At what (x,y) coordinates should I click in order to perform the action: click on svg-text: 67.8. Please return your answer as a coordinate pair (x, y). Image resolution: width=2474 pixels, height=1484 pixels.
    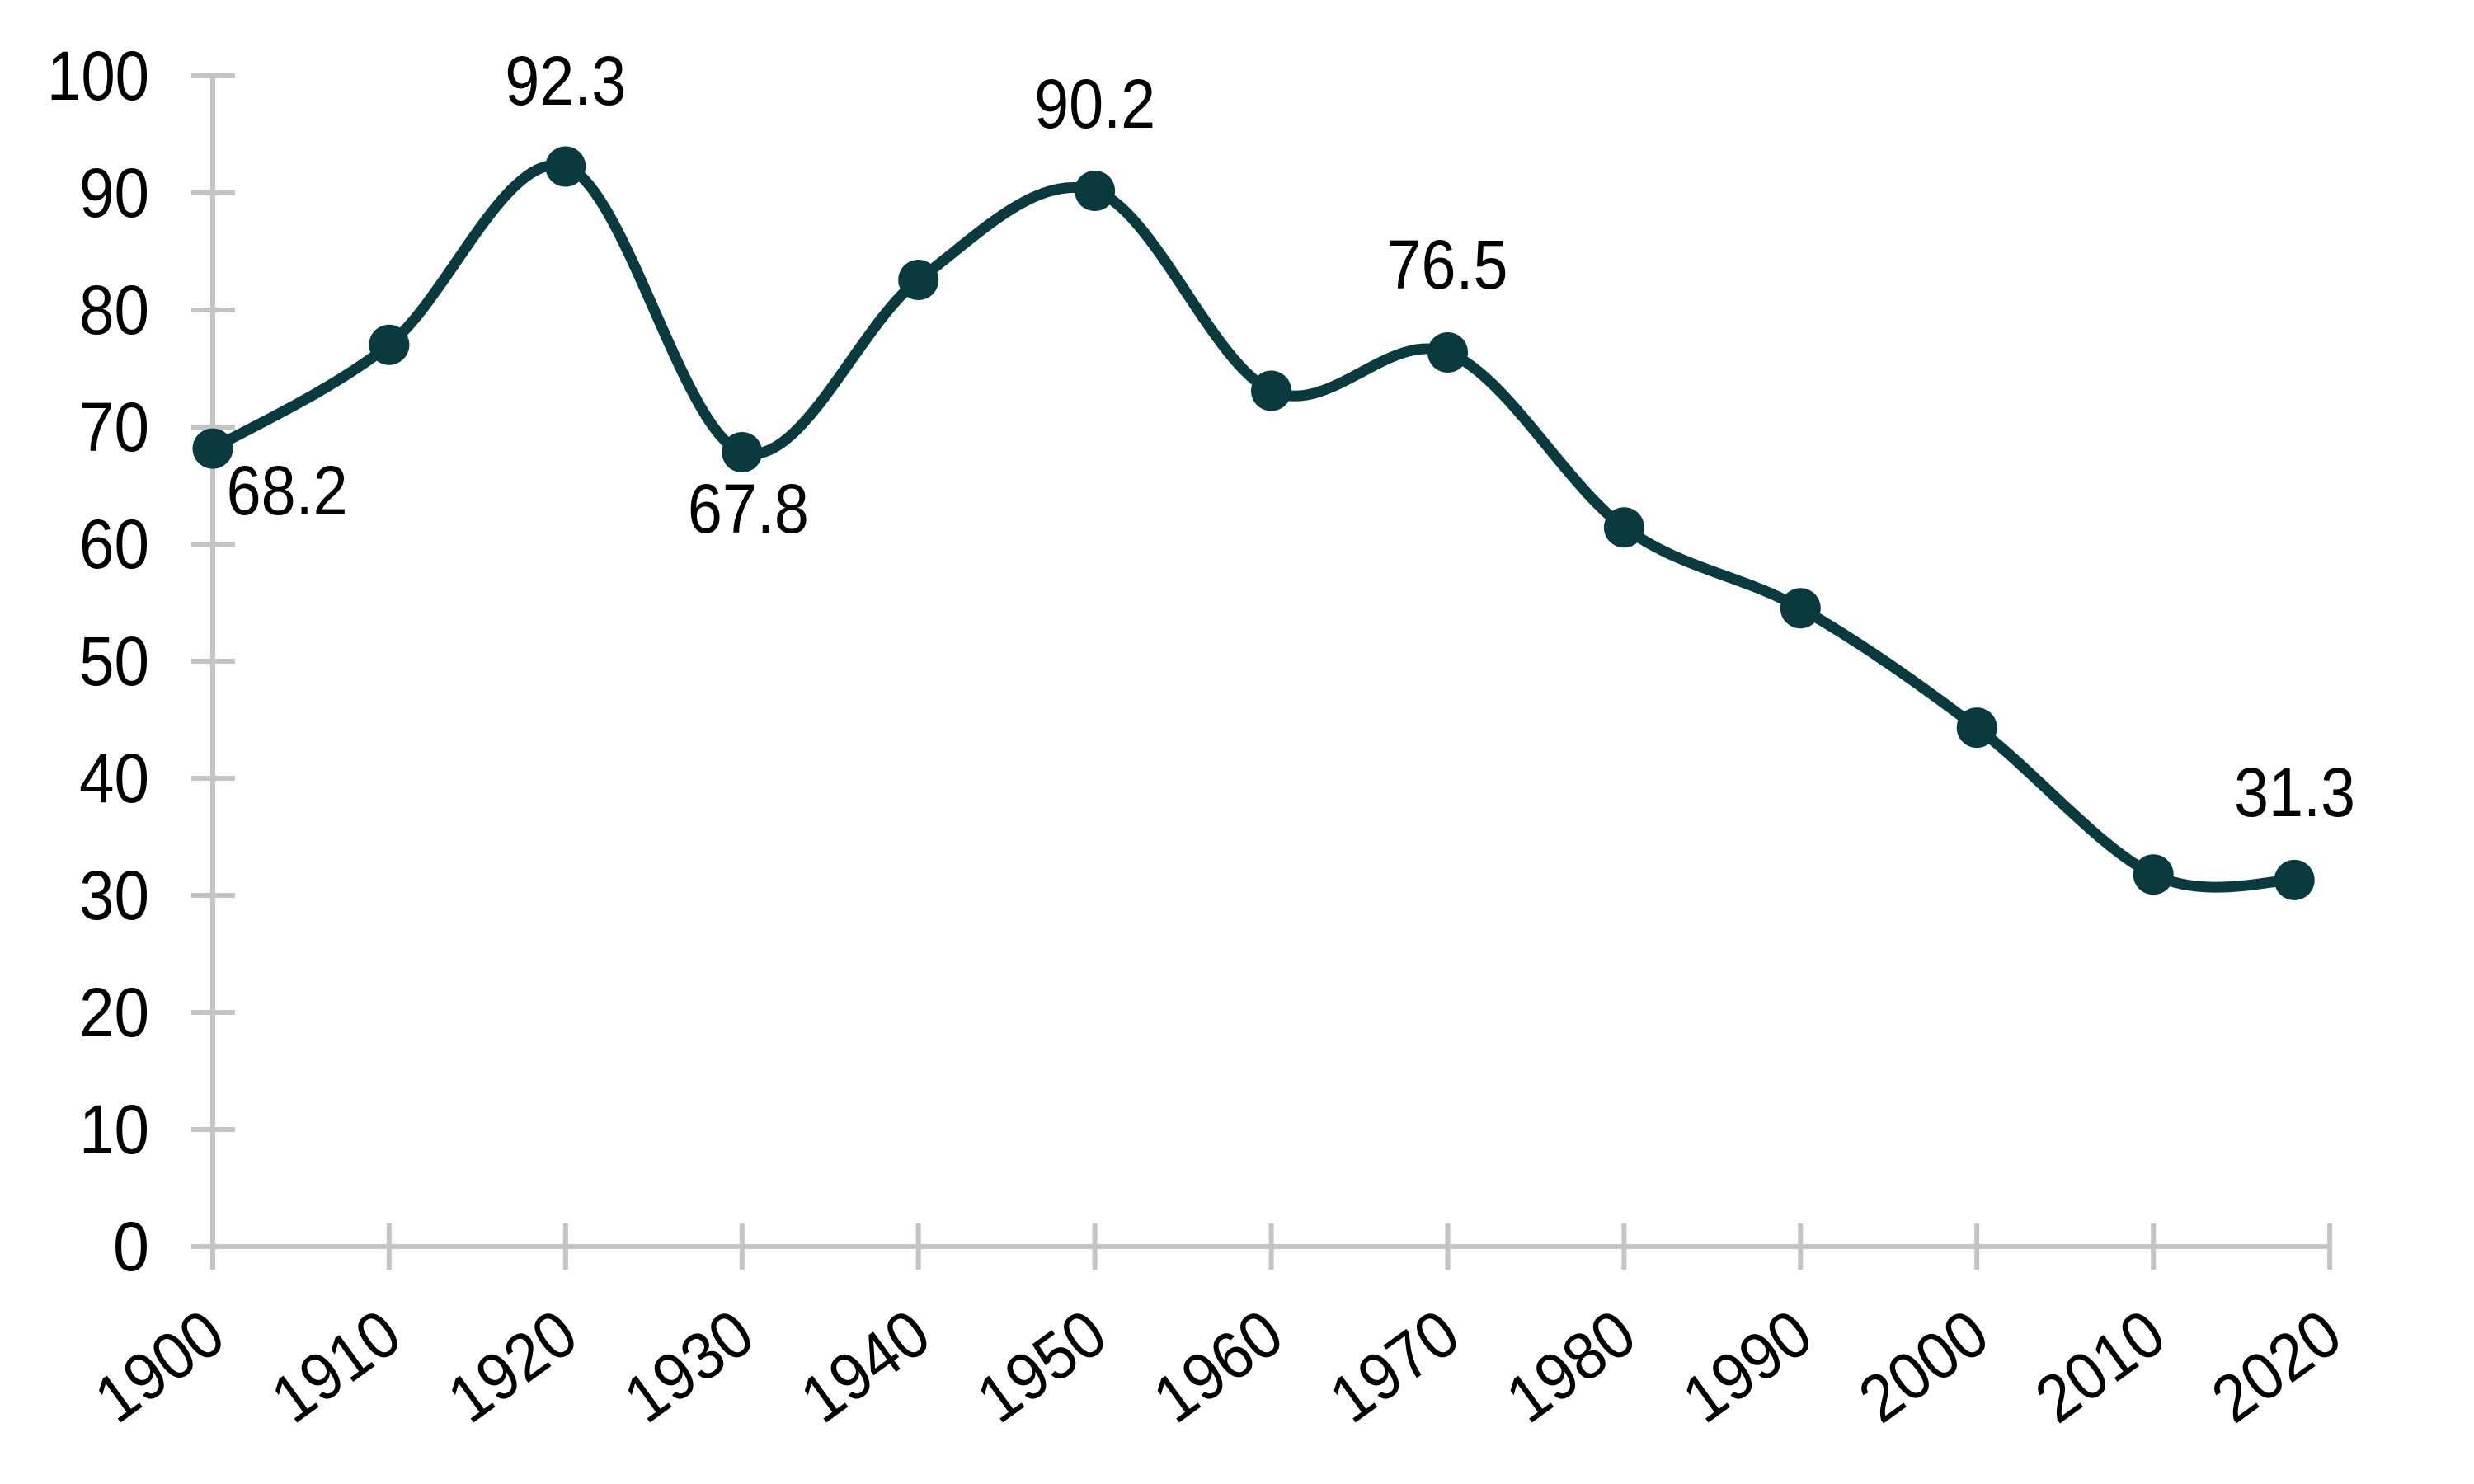
    Looking at the image, I should click on (748, 509).